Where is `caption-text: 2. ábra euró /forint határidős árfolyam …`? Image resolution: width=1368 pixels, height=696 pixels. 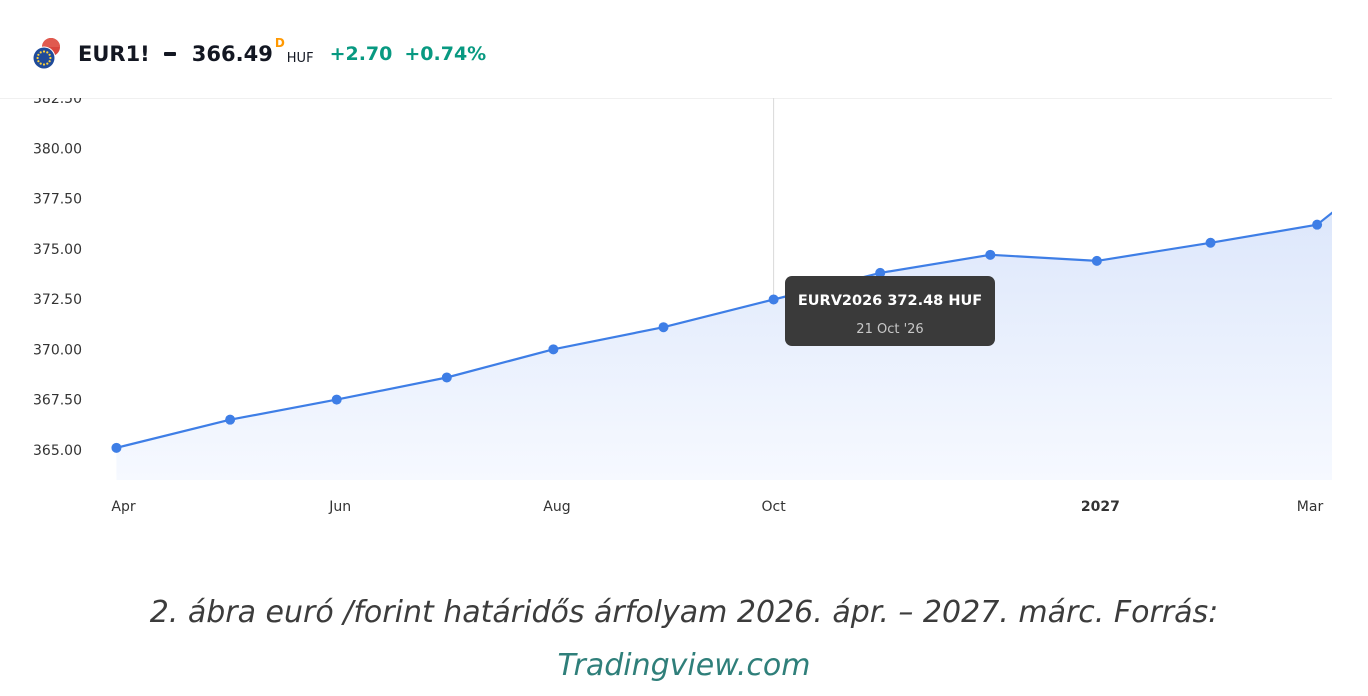 caption-text: 2. ábra euró /forint határidős árfolyam … is located at coordinates (684, 612).